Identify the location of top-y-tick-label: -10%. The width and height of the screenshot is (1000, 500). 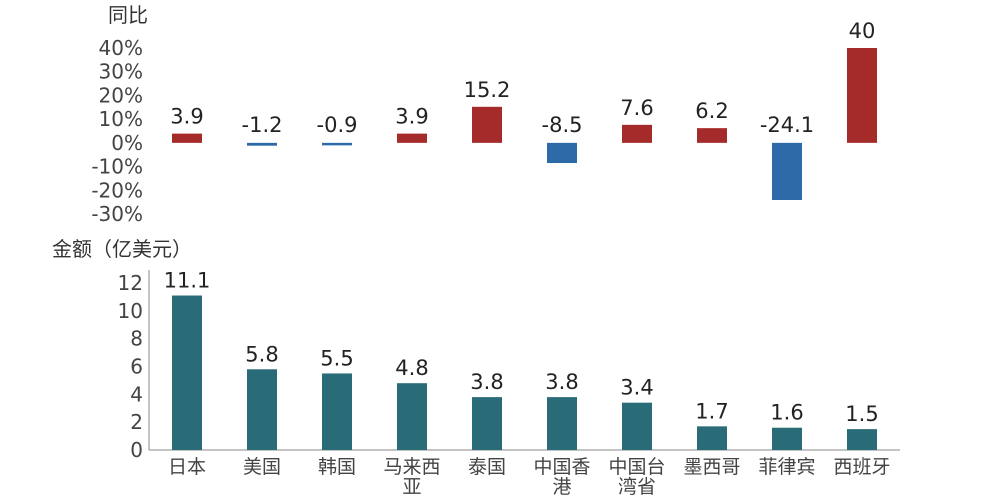
(117, 167).